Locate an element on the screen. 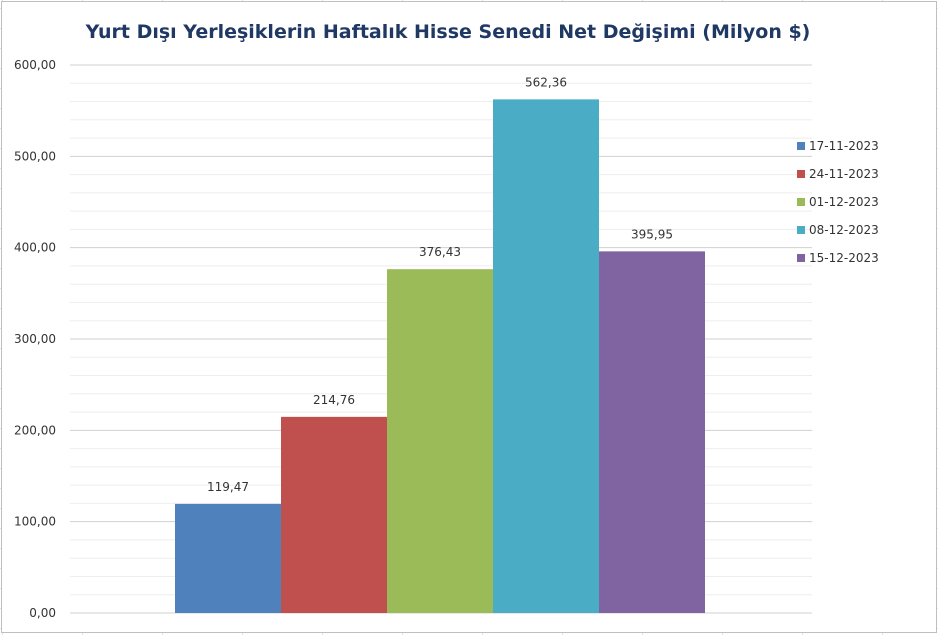 This screenshot has width=938, height=635. legend-label: 08-12-2023 is located at coordinates (844, 230).